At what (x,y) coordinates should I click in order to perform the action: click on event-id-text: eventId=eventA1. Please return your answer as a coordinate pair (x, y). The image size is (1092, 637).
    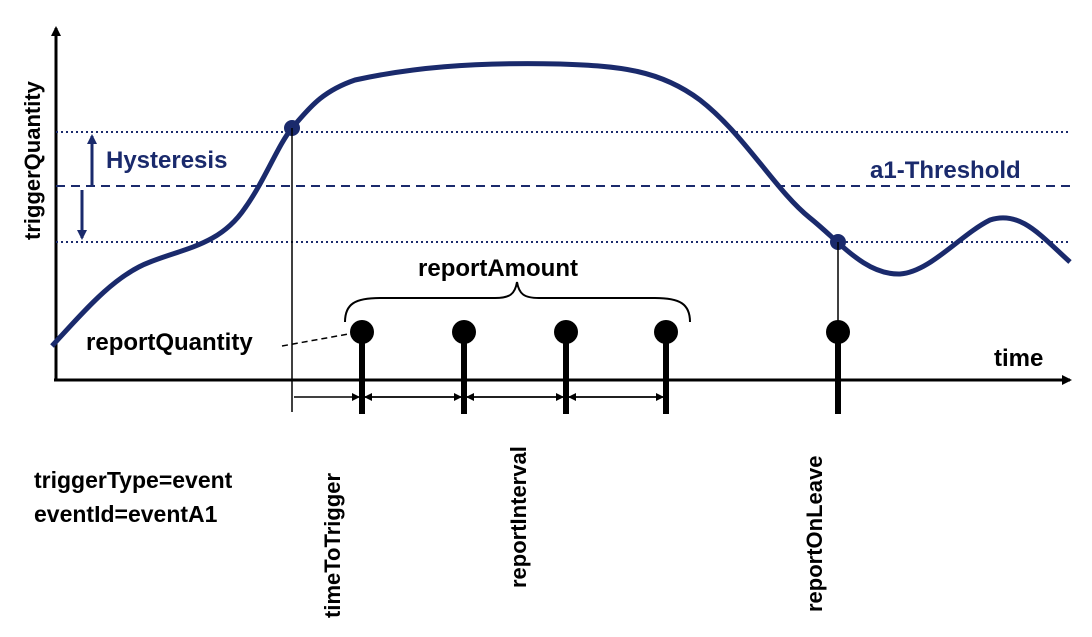
    Looking at the image, I should click on (126, 514).